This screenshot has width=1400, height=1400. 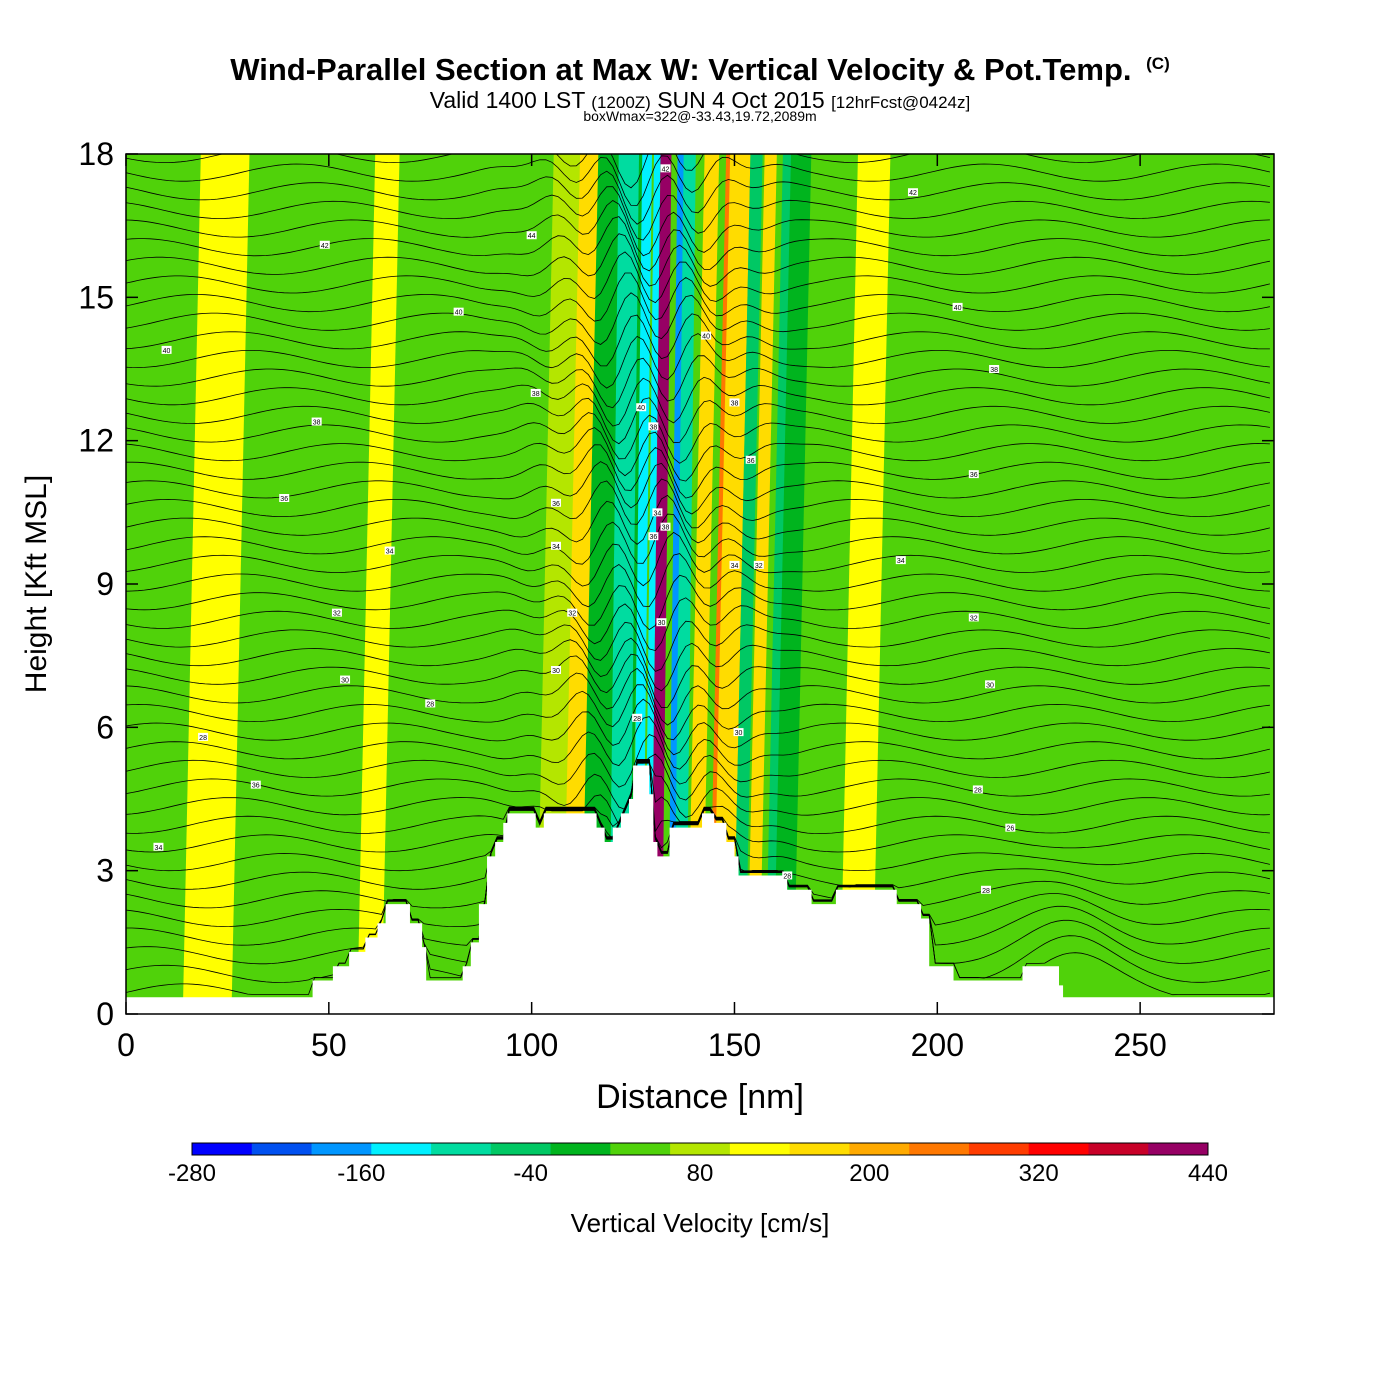 What do you see at coordinates (700, 1149) in the screenshot?
I see `colorbar-frame` at bounding box center [700, 1149].